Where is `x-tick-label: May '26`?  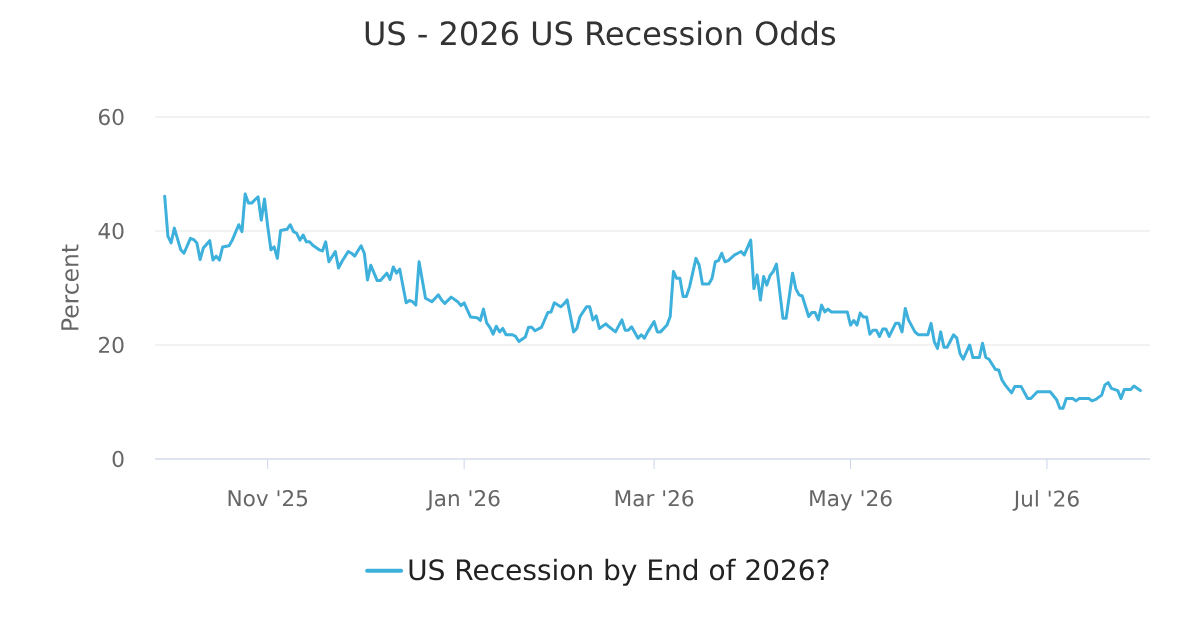
x-tick-label: May '26 is located at coordinates (851, 500).